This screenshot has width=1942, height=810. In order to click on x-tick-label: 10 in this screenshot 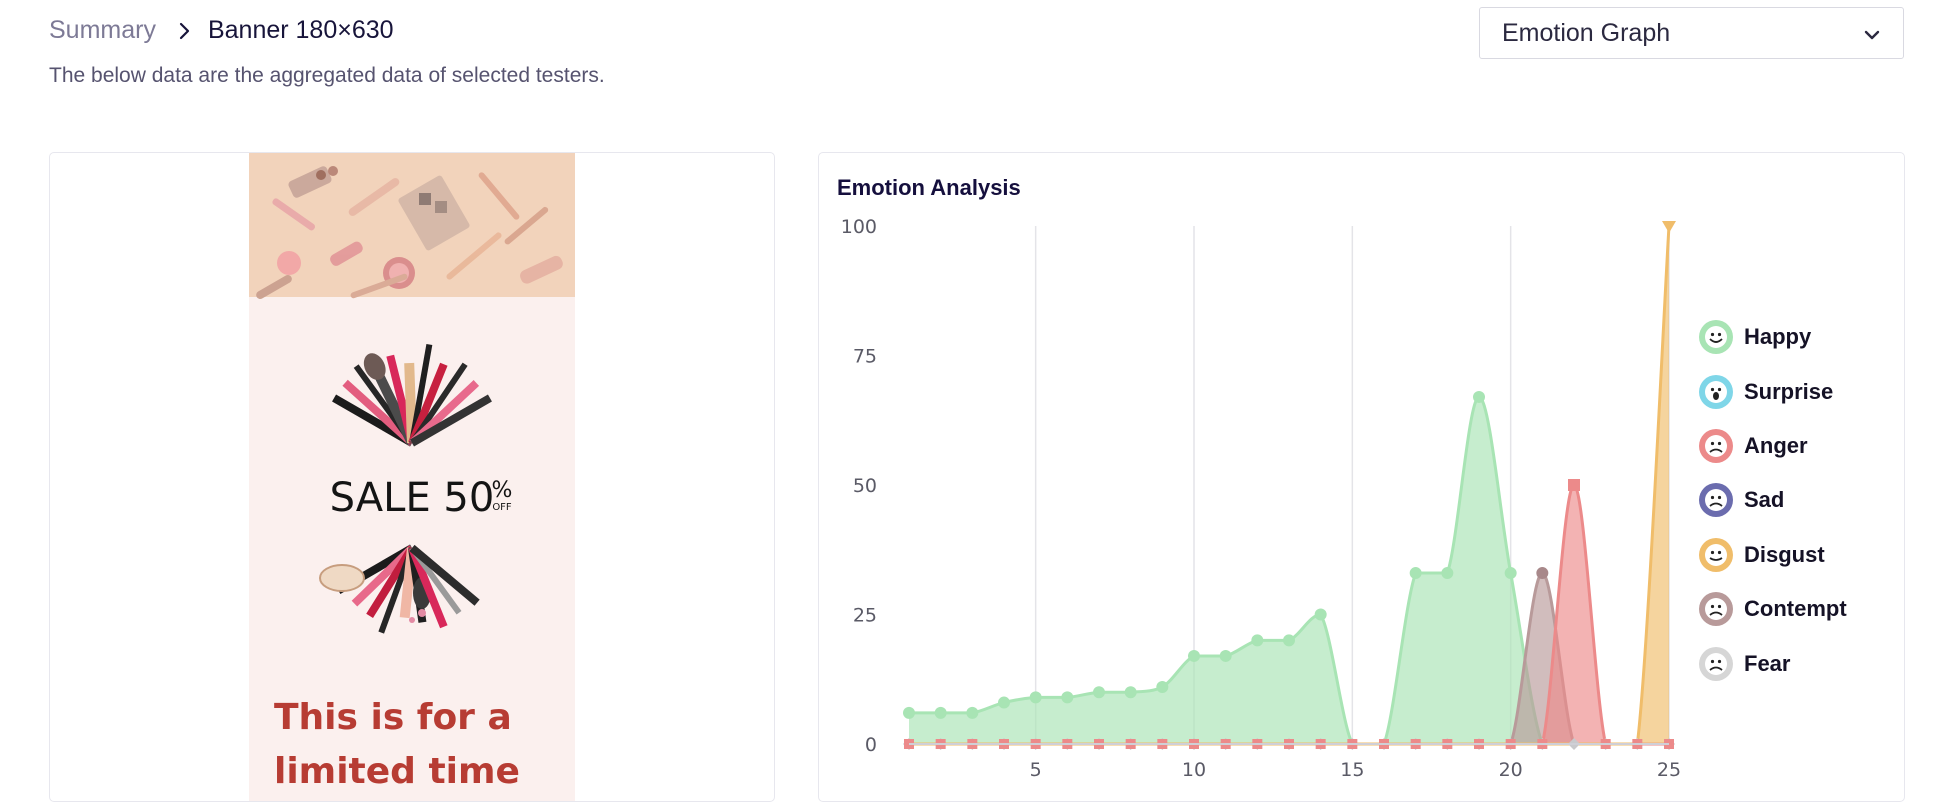, I will do `click(1194, 770)`.